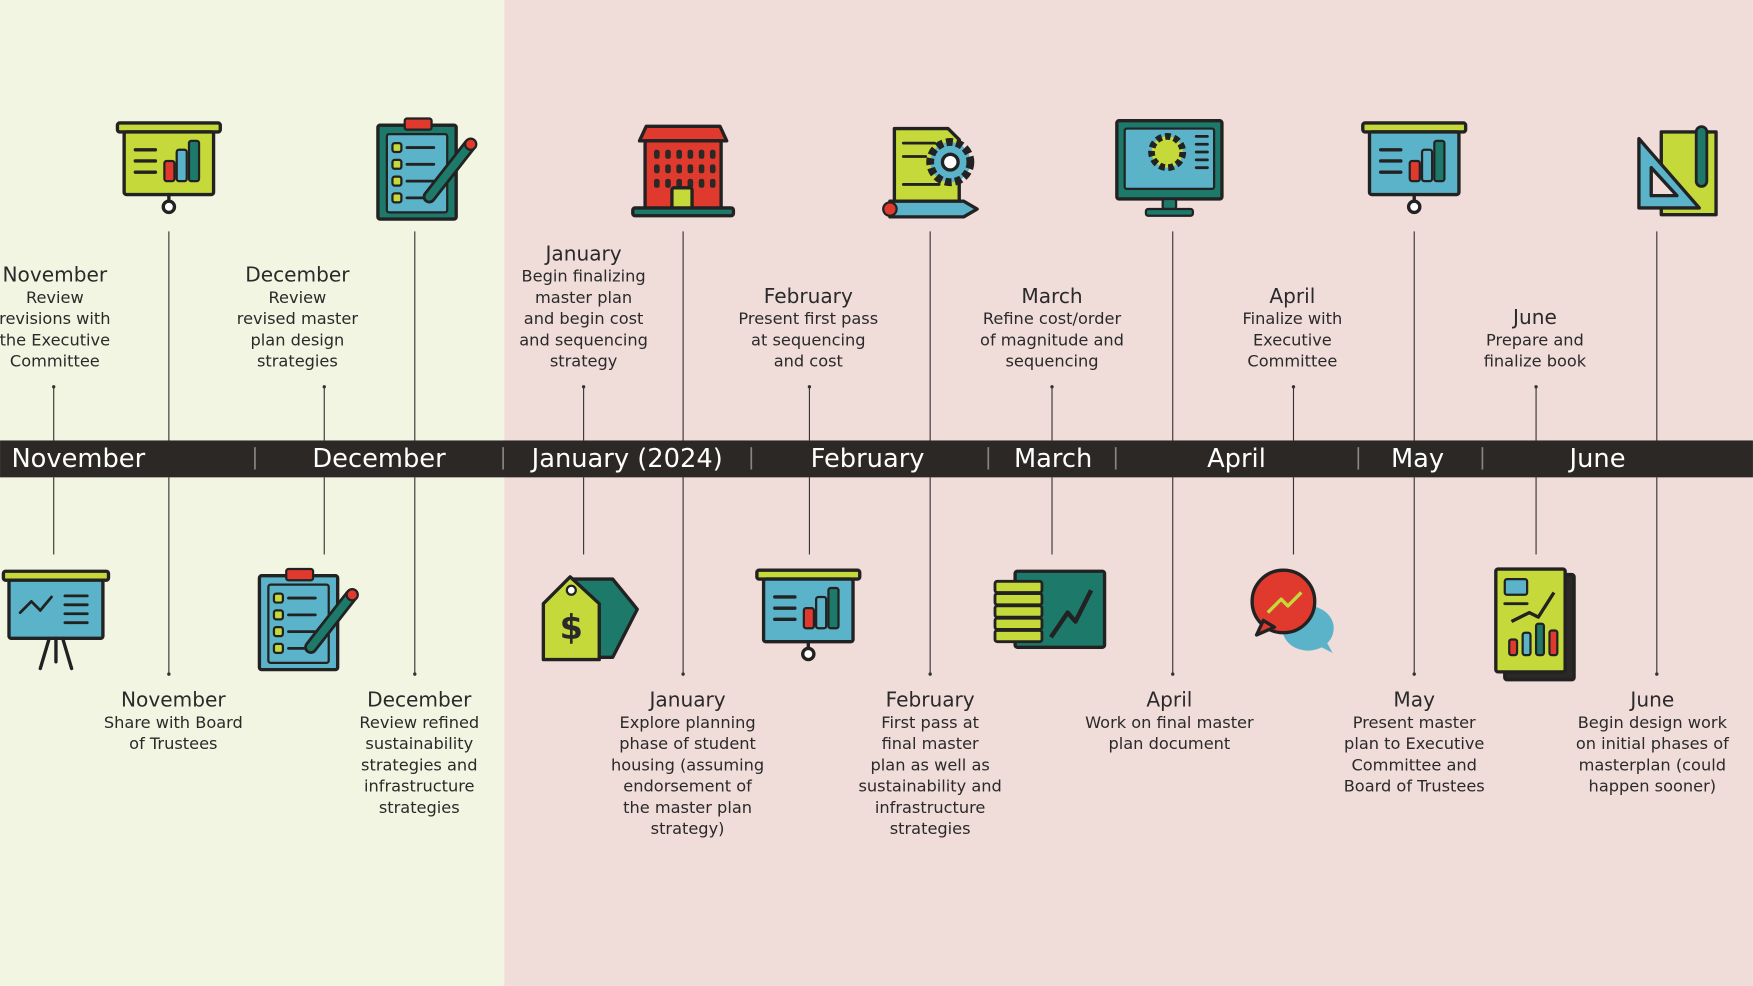  I want to click on event-text: infrastructure, so click(419, 786).